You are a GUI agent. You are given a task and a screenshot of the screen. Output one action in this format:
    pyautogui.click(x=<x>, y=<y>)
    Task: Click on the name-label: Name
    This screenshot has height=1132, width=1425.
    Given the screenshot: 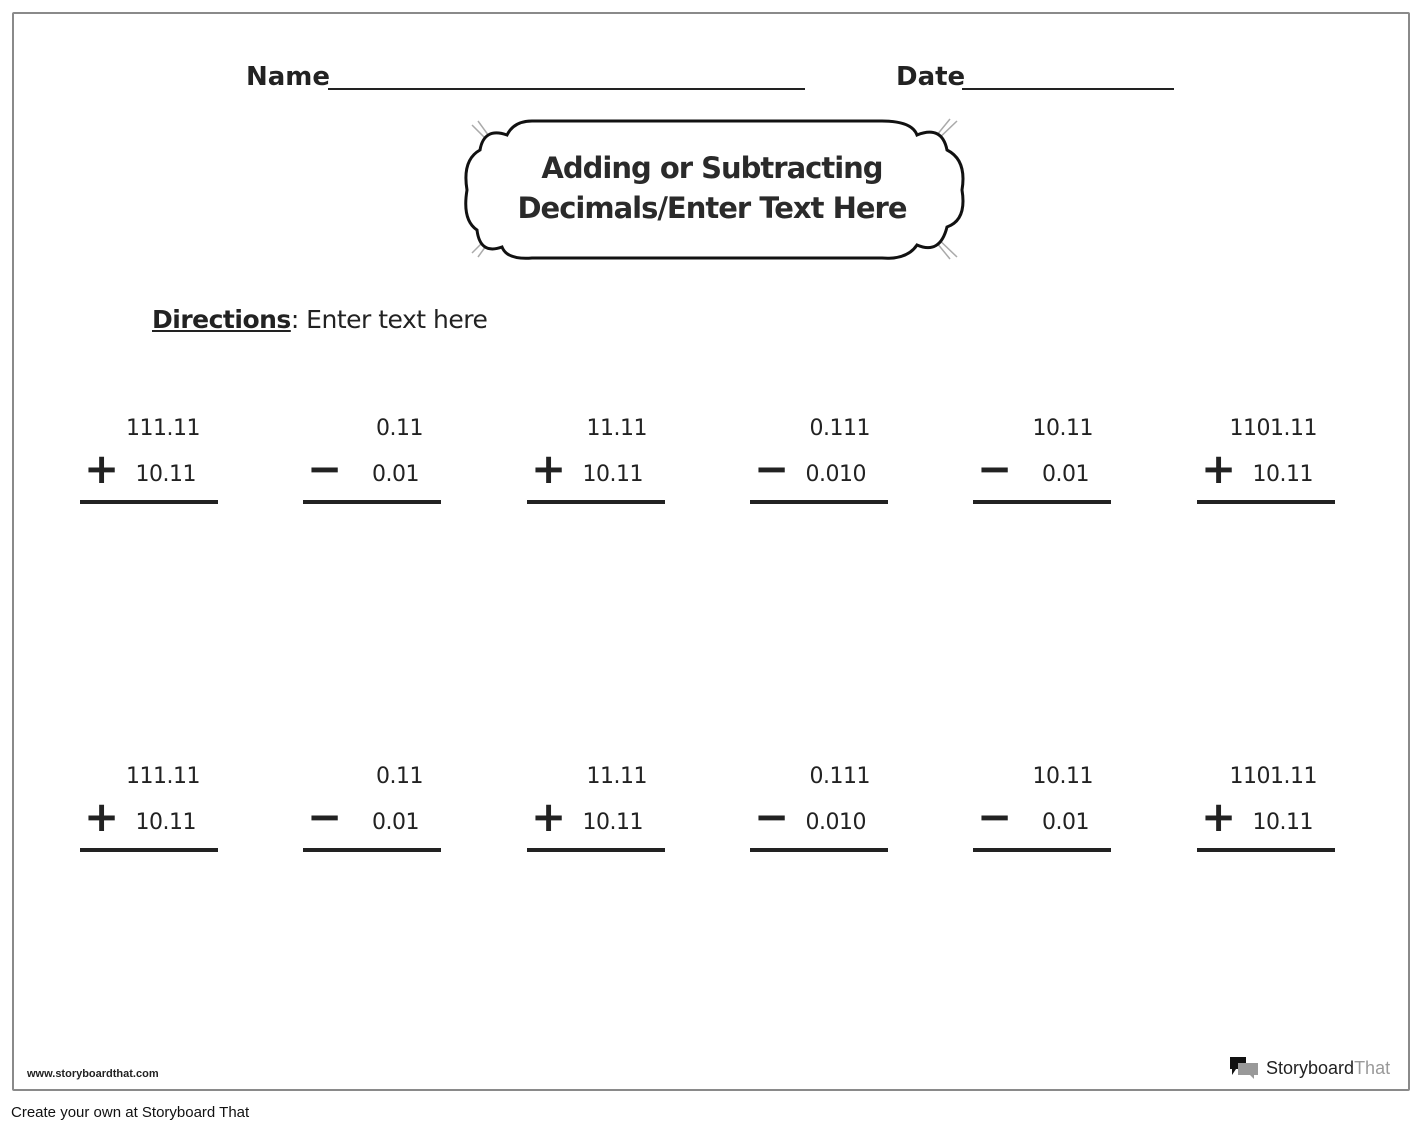 What is the action you would take?
    pyautogui.click(x=288, y=77)
    